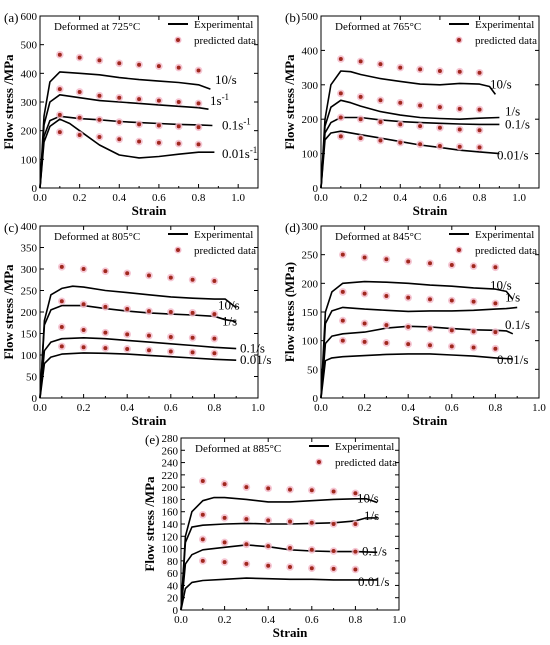 Image resolution: width=550 pixels, height=645 pixels. I want to click on rate-label: 0.01/s, so click(373, 581).